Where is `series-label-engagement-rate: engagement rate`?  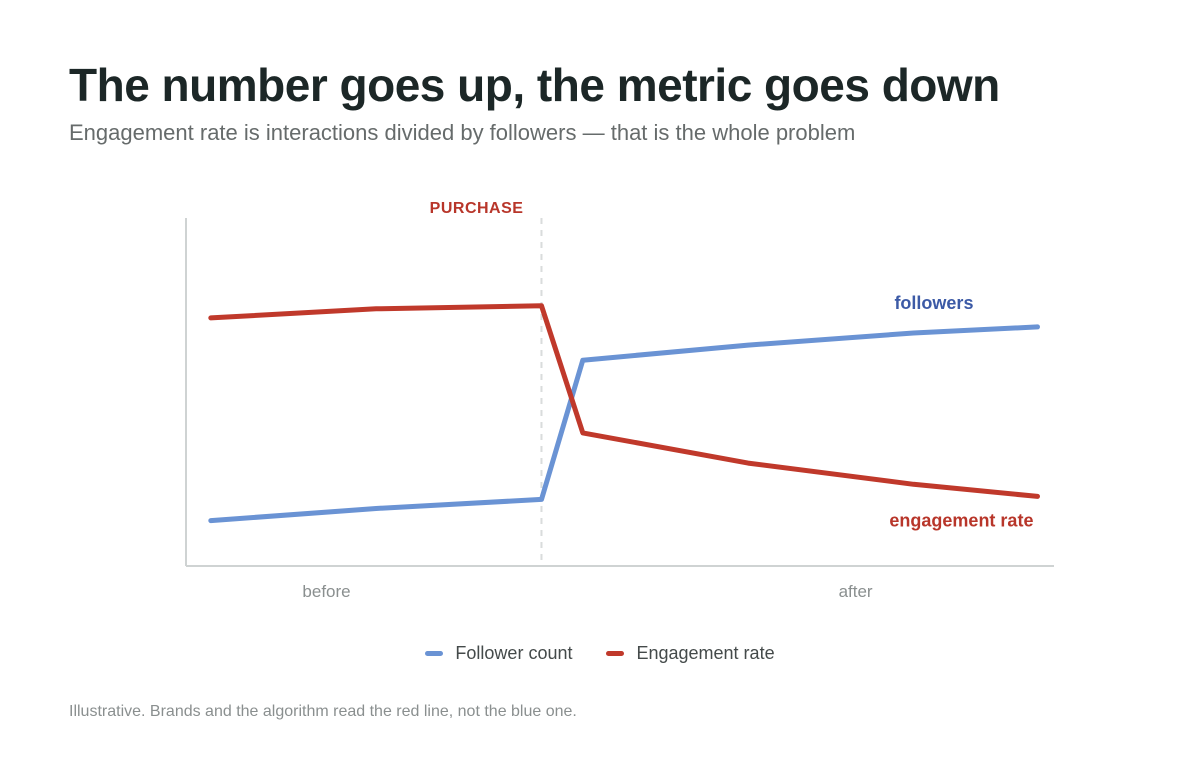 series-label-engagement-rate: engagement rate is located at coordinates (961, 520).